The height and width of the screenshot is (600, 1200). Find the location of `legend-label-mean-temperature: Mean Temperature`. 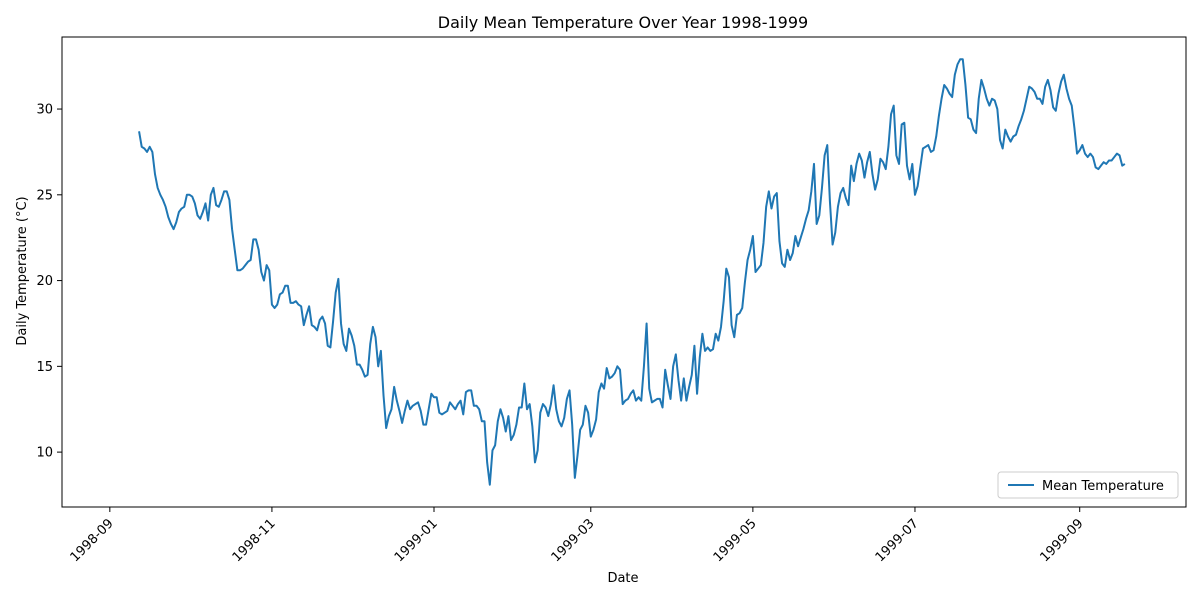

legend-label-mean-temperature: Mean Temperature is located at coordinates (1103, 486).